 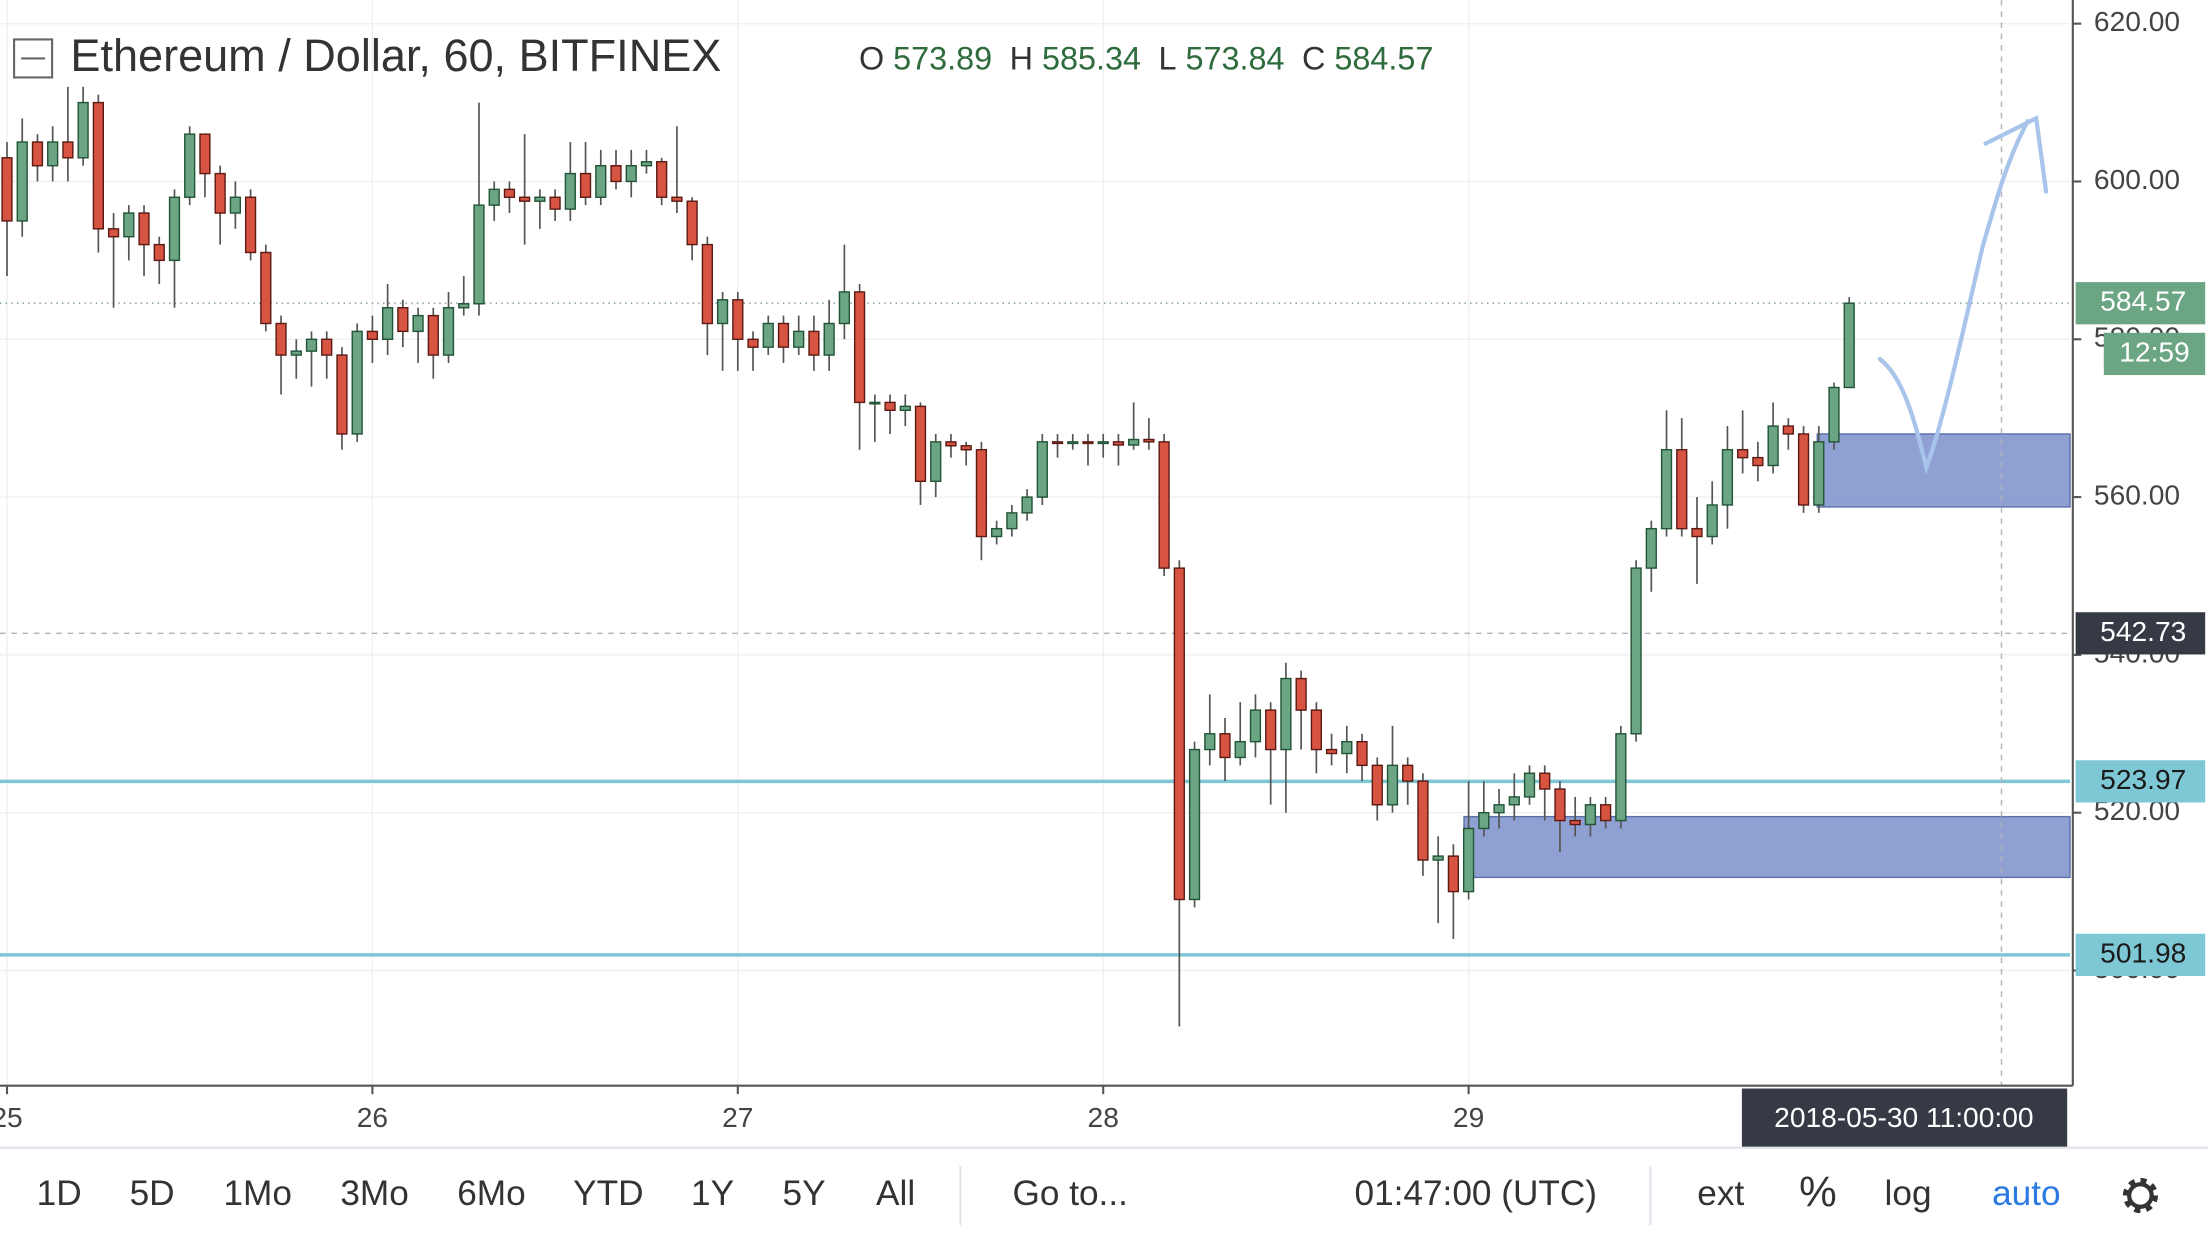 What do you see at coordinates (2143, 952) in the screenshot?
I see `line-price-label: 501.98` at bounding box center [2143, 952].